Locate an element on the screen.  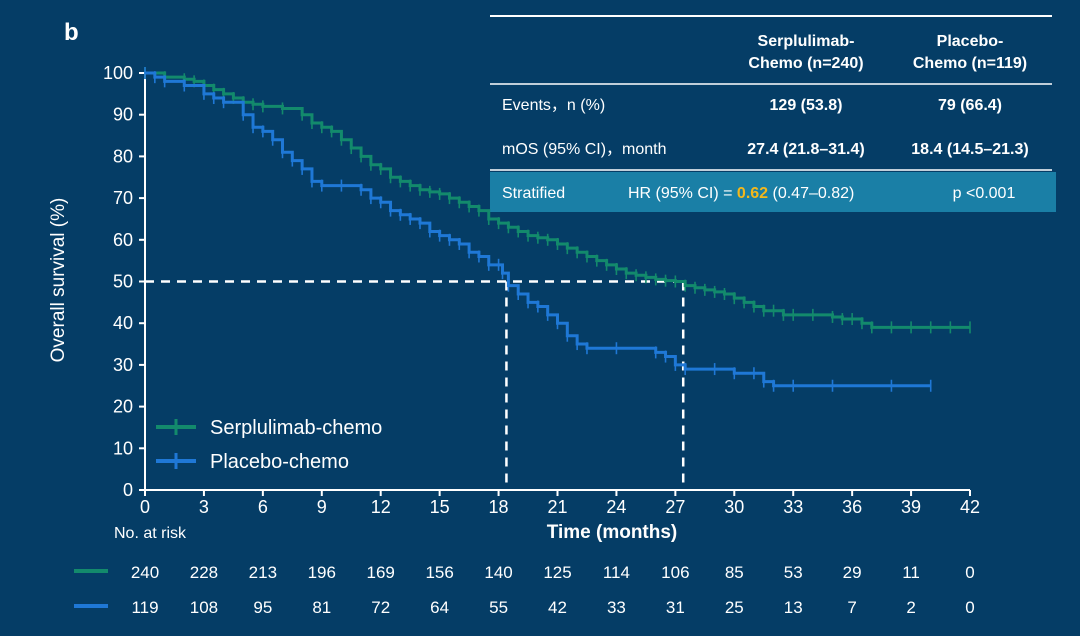
hr-value: 0.62 is located at coordinates (752, 193).